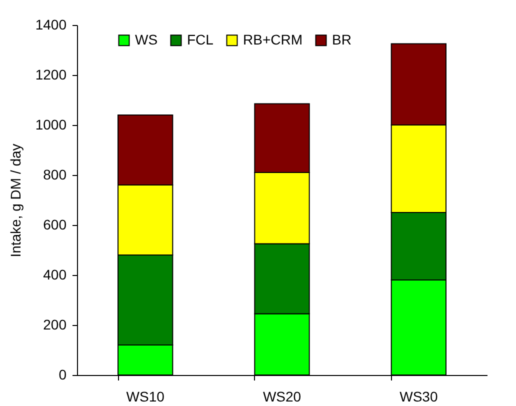 The image size is (516, 406). Describe the element at coordinates (146, 39) in the screenshot. I see `legend-label: WS` at that location.